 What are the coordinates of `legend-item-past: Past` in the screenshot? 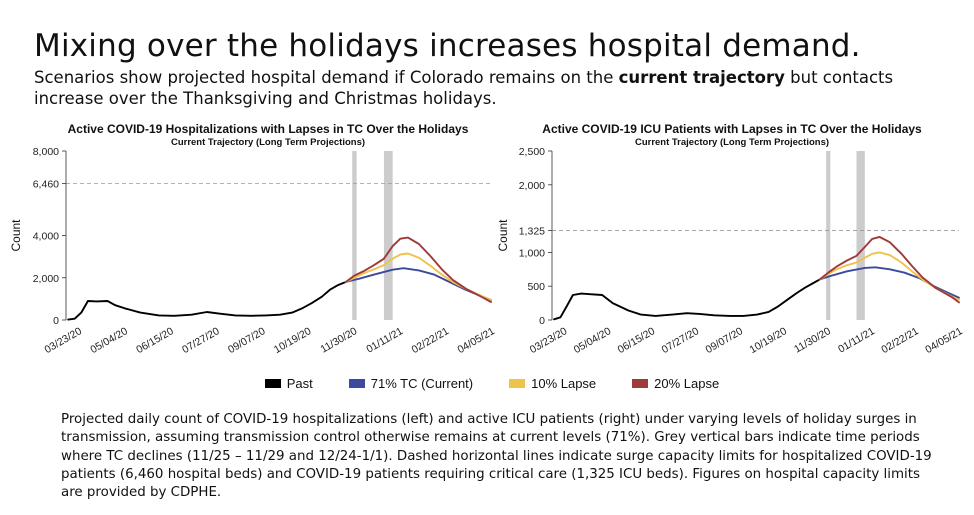 It's located at (288, 383).